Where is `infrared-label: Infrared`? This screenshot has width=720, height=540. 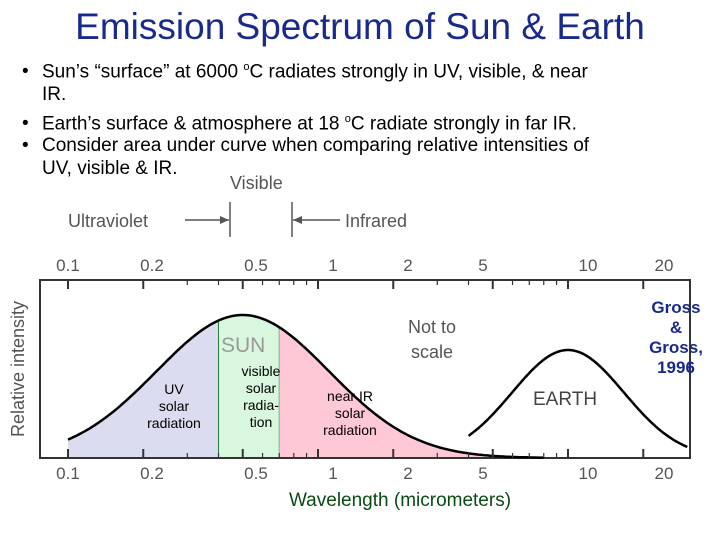
infrared-label: Infrared is located at coordinates (376, 221).